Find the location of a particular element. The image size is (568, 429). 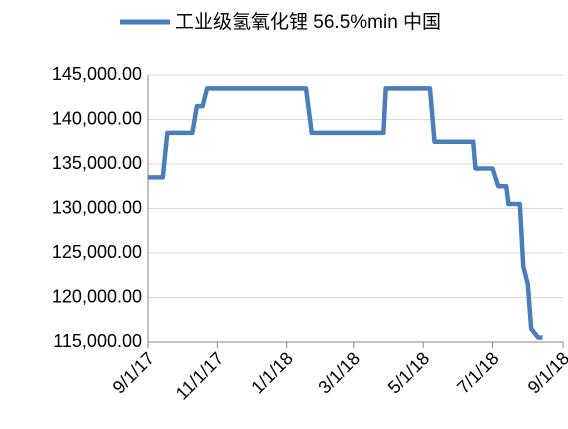

y-tick-label: 130,000.00 is located at coordinates (97, 207).